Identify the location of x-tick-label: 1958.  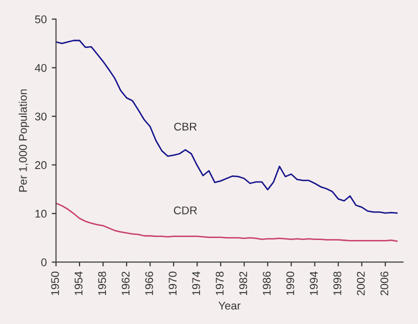
(102, 284).